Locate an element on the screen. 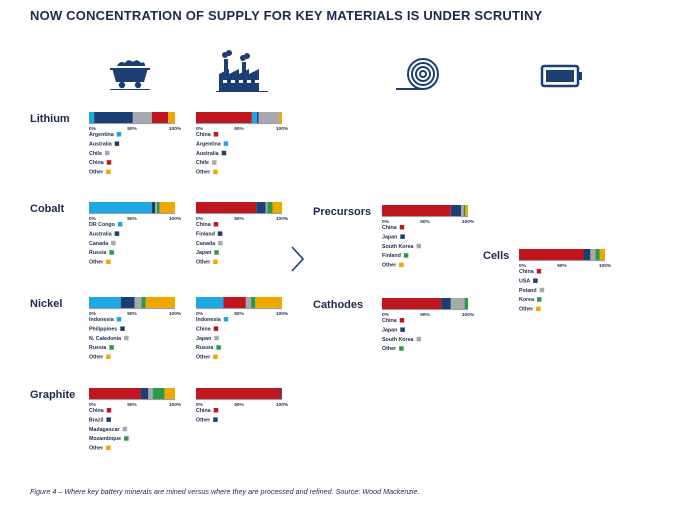  cathodes-components-legend-label: South Korea is located at coordinates (398, 340).